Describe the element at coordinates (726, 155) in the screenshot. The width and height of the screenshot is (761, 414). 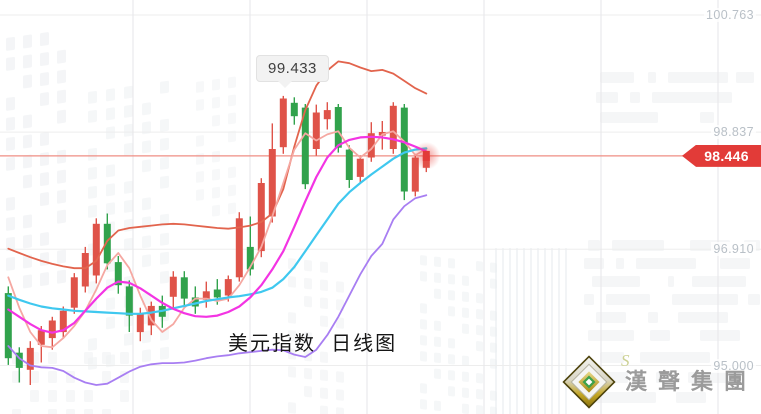
I see `current-price-value: 98.446` at that location.